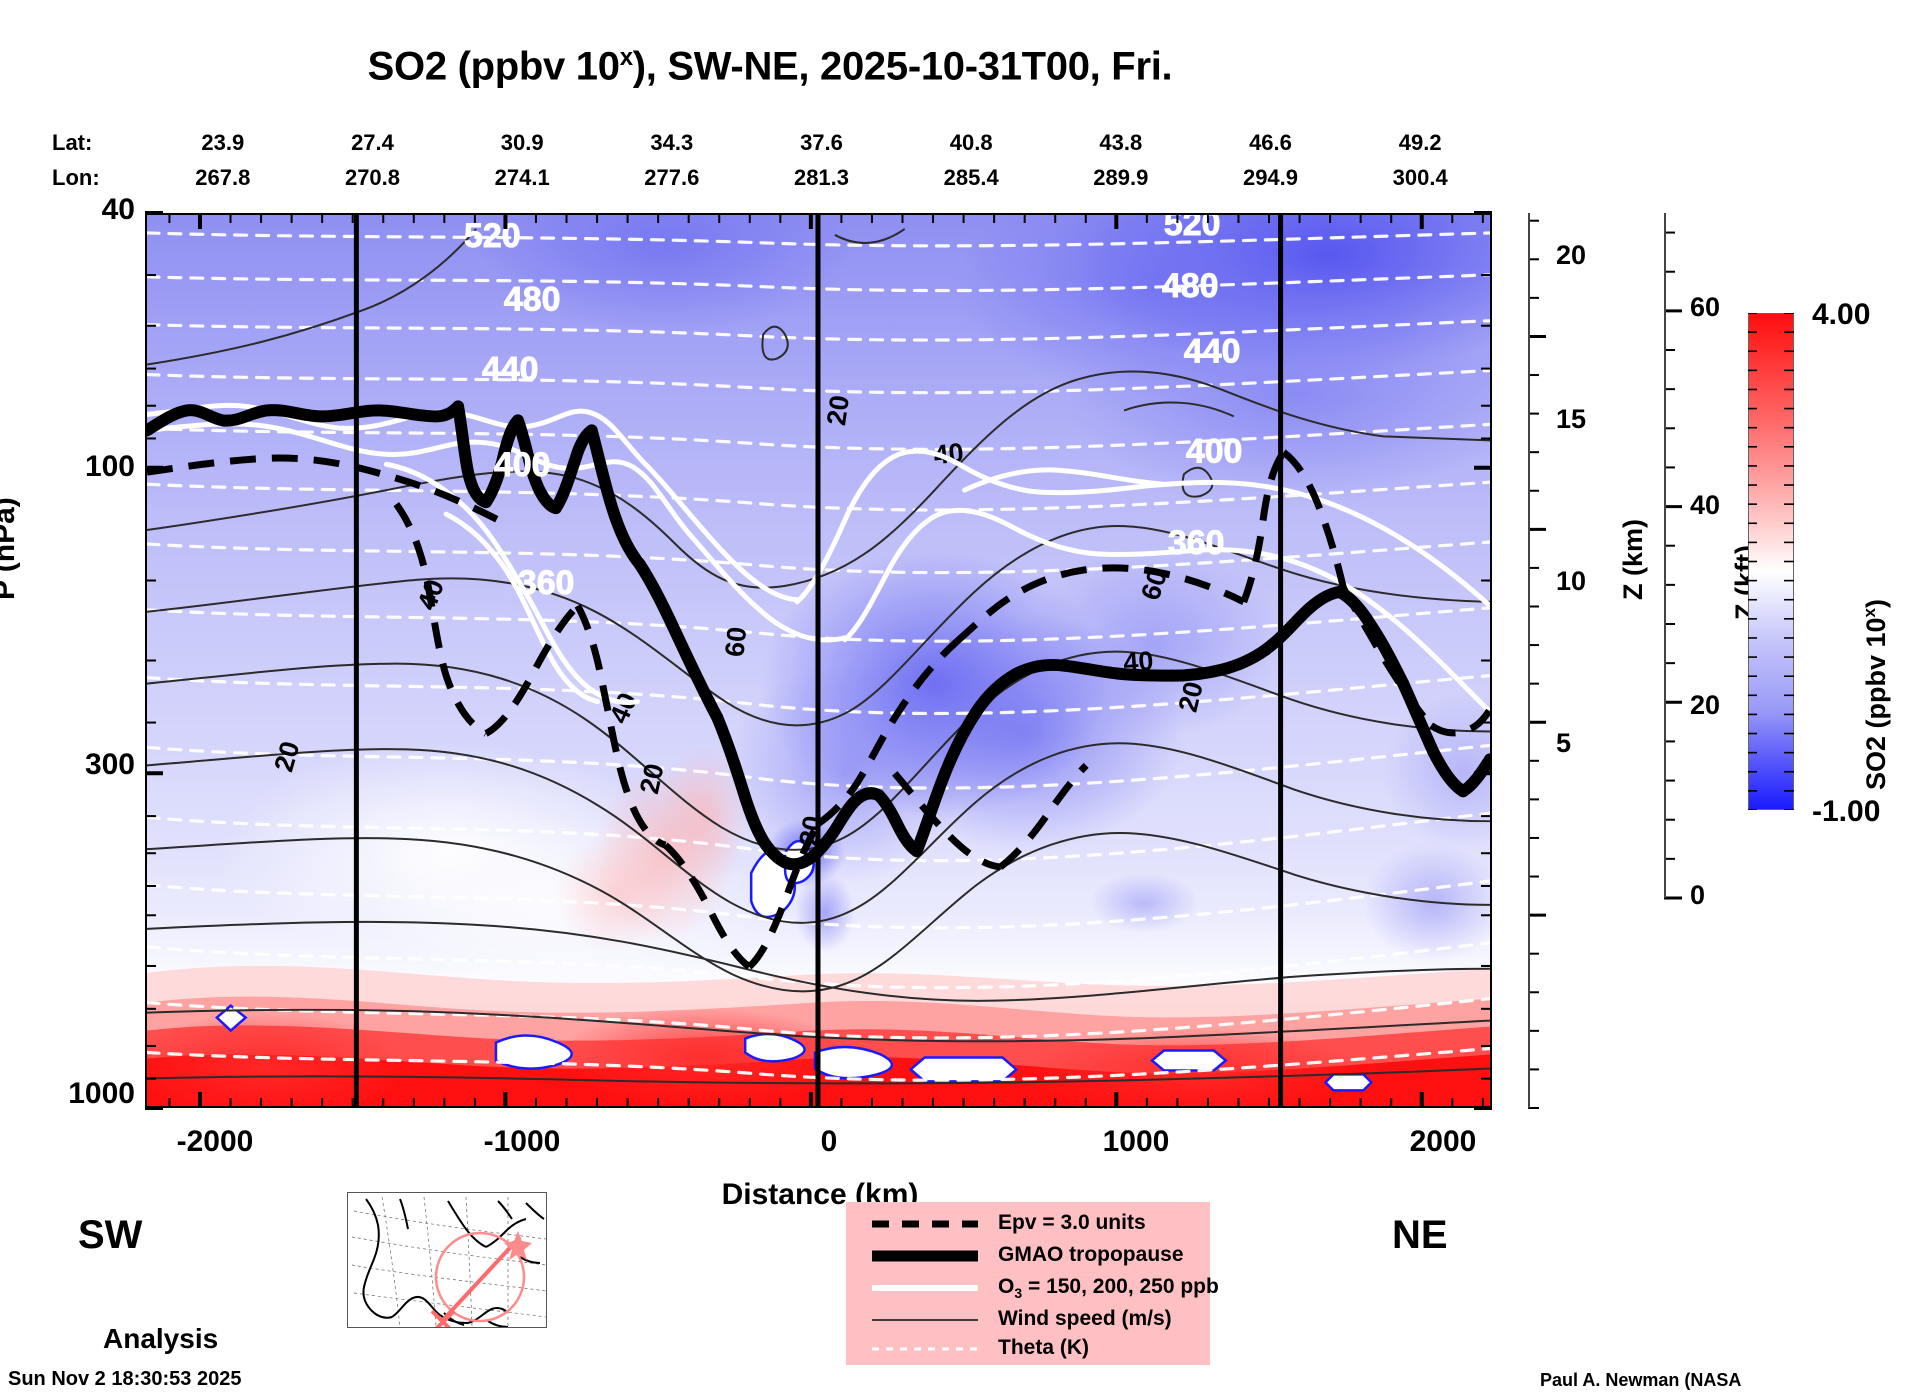 The height and width of the screenshot is (1394, 1926). What do you see at coordinates (672, 142) in the screenshot?
I see `latitude-value: 34.3` at bounding box center [672, 142].